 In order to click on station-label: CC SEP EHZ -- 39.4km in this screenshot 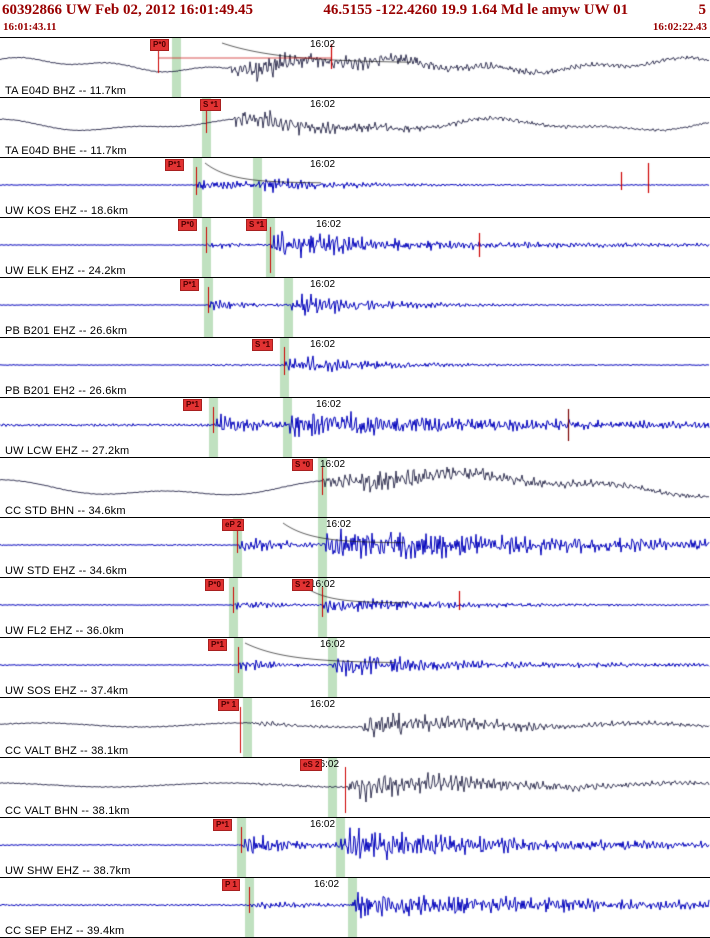, I will do `click(65, 931)`.